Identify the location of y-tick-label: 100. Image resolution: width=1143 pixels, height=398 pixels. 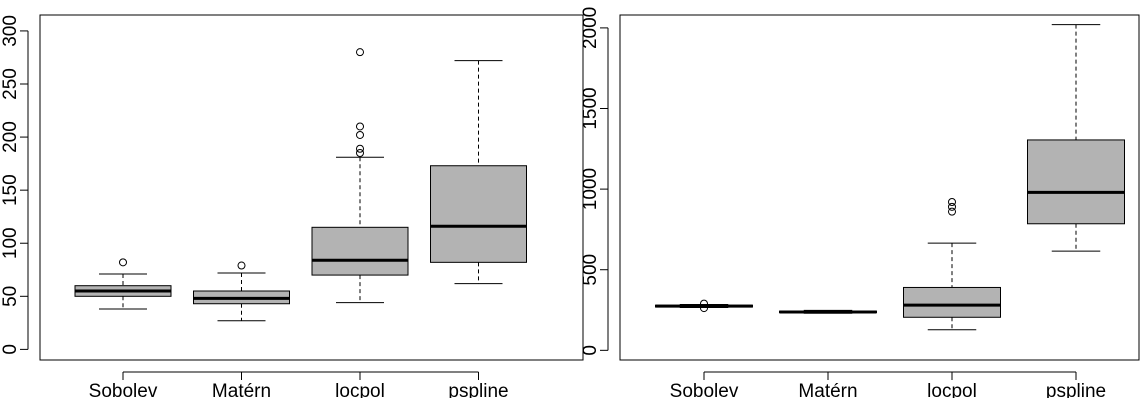
(10, 243).